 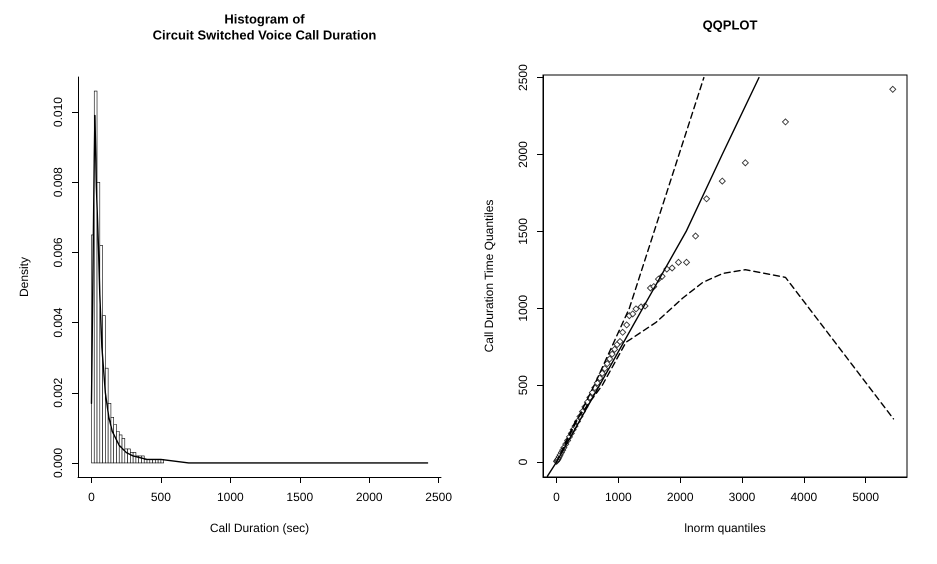 I want to click on y-tick-label: 0.010, so click(x=58, y=112).